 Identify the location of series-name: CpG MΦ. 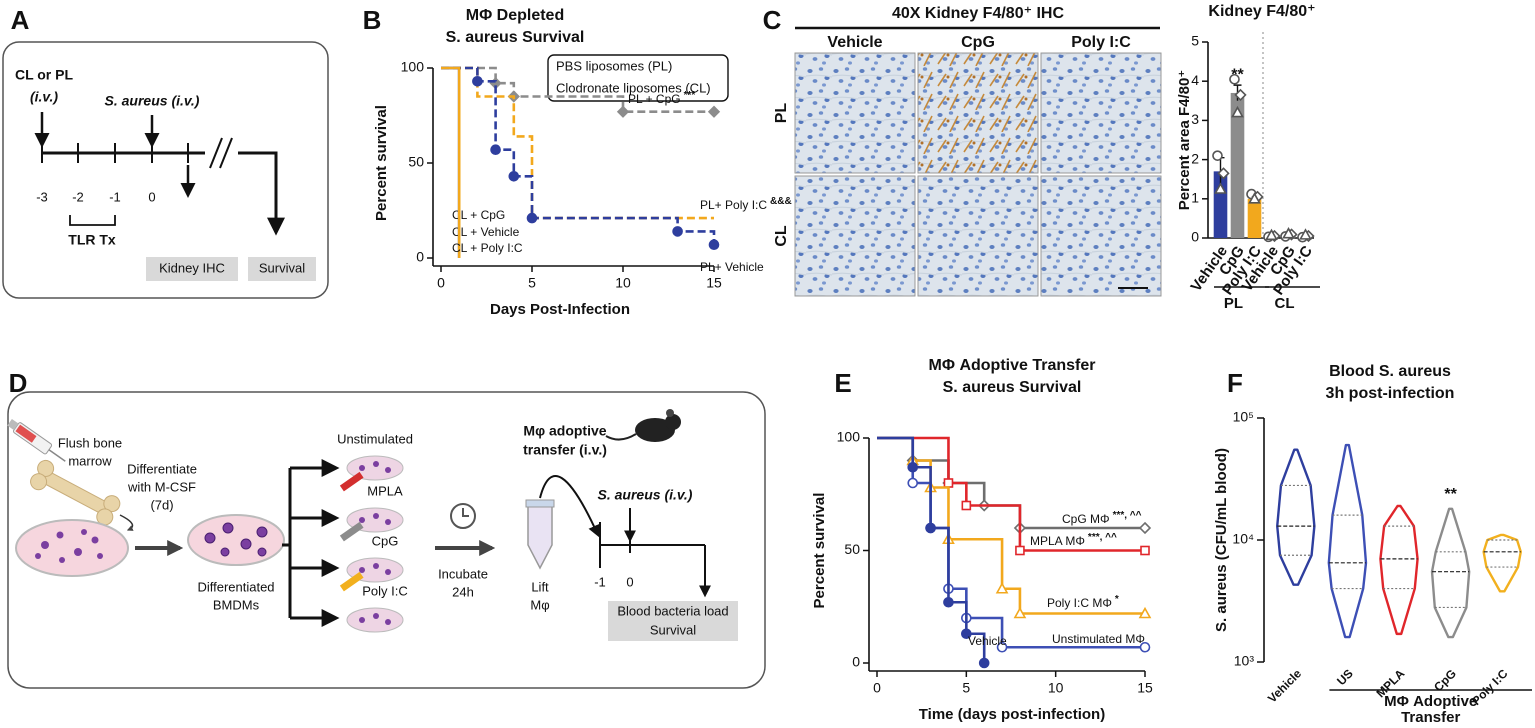
(1086, 519).